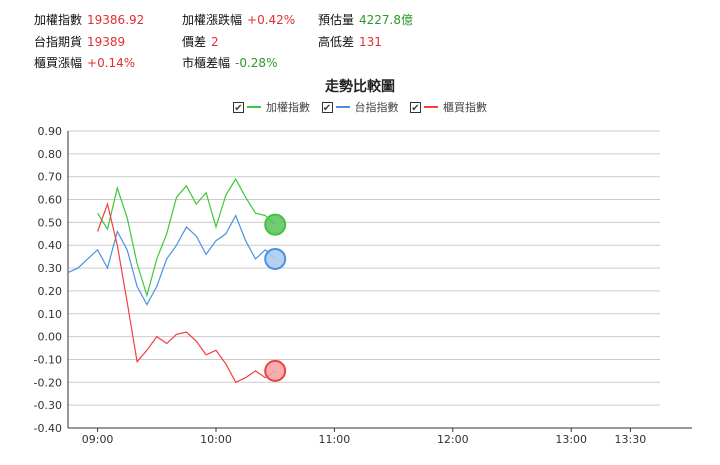 Image resolution: width=720 pixels, height=465 pixels. What do you see at coordinates (50, 131) in the screenshot?
I see `y-tick-label: 0.90` at bounding box center [50, 131].